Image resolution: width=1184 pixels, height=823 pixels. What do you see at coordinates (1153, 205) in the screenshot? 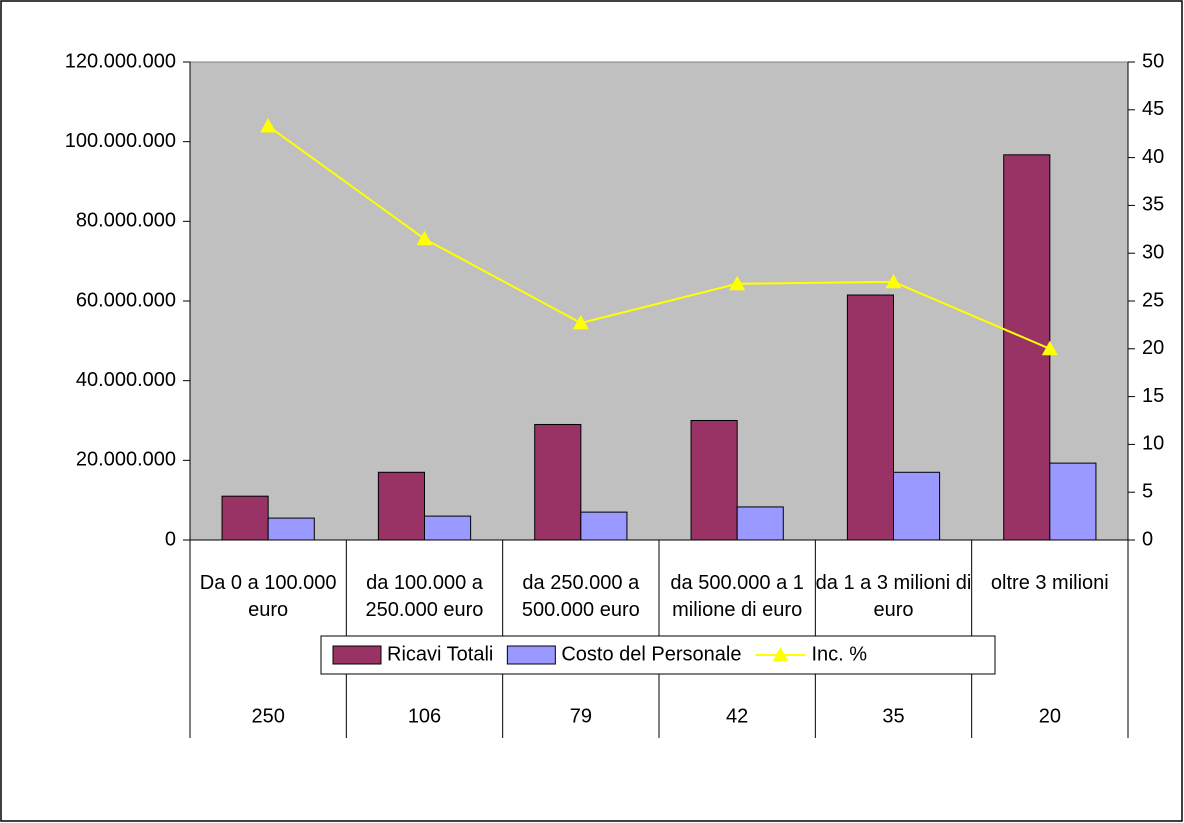
I see `y2-tick-label: 35` at bounding box center [1153, 205].